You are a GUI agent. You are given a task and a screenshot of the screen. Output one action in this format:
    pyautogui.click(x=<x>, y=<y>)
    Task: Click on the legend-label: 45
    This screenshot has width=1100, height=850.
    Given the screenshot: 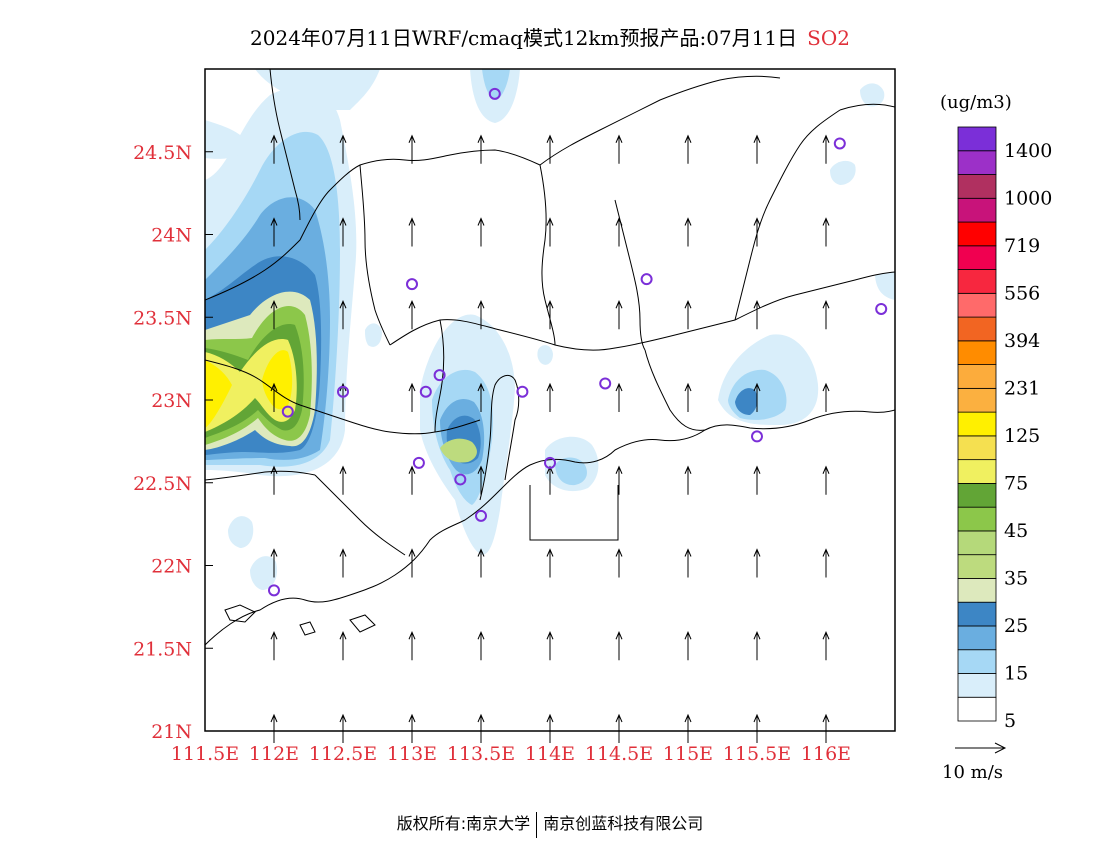 What is the action you would take?
    pyautogui.click(x=1016, y=531)
    